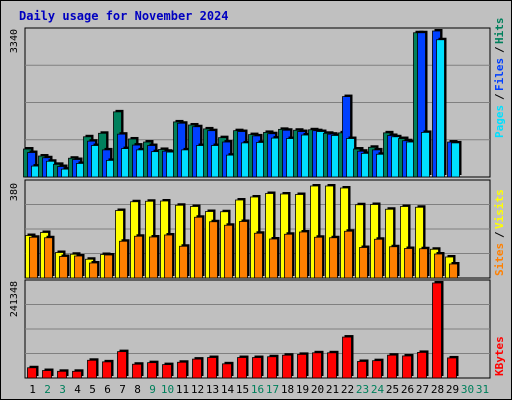 Image resolution: width=512 pixels, height=400 pixels. What do you see at coordinates (499, 74) in the screenshot?
I see `panel-1-label-files: Files` at bounding box center [499, 74].